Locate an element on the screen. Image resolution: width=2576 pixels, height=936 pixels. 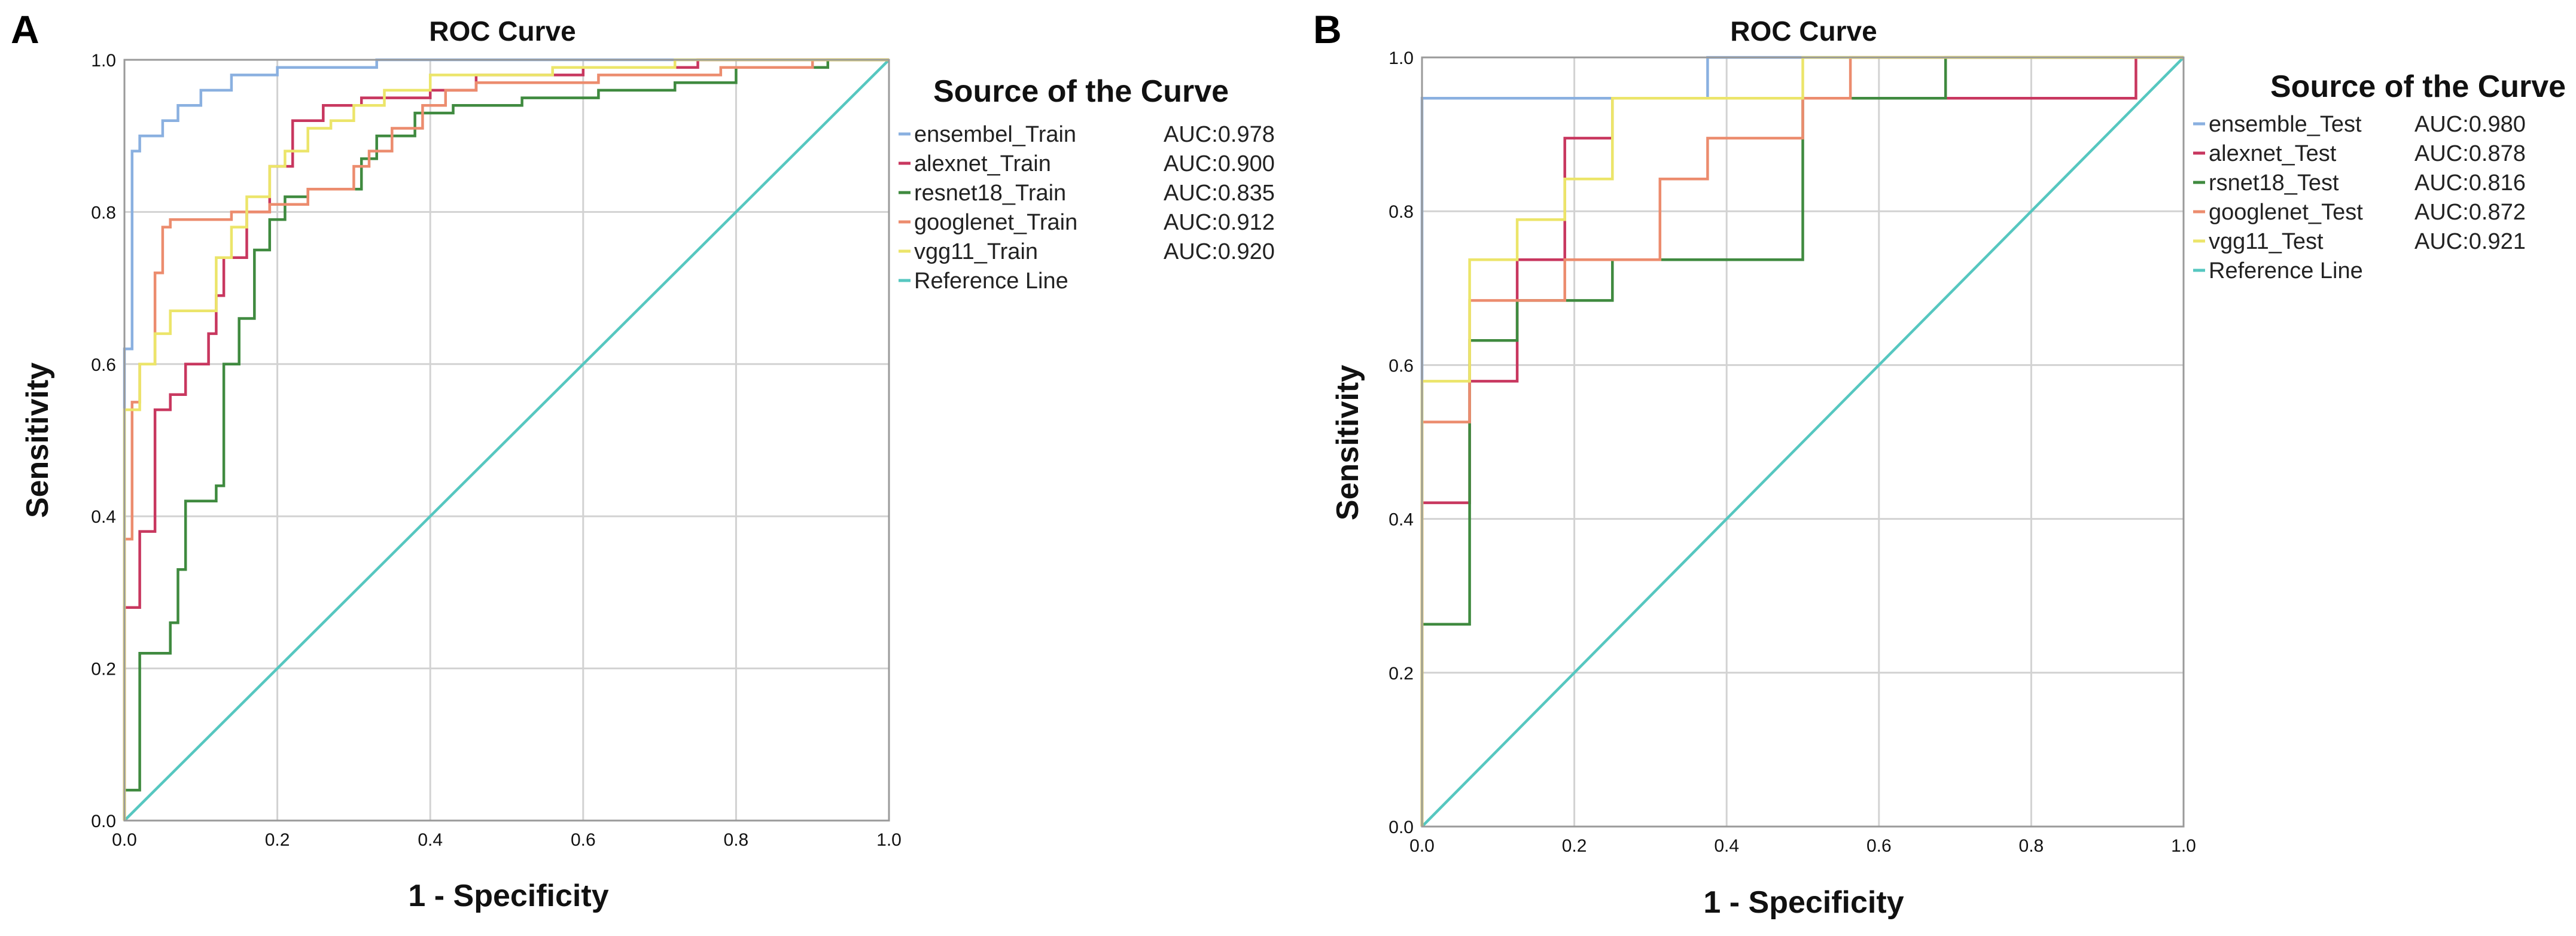
legend-entry-auc: AUC:0.920 is located at coordinates (1219, 252).